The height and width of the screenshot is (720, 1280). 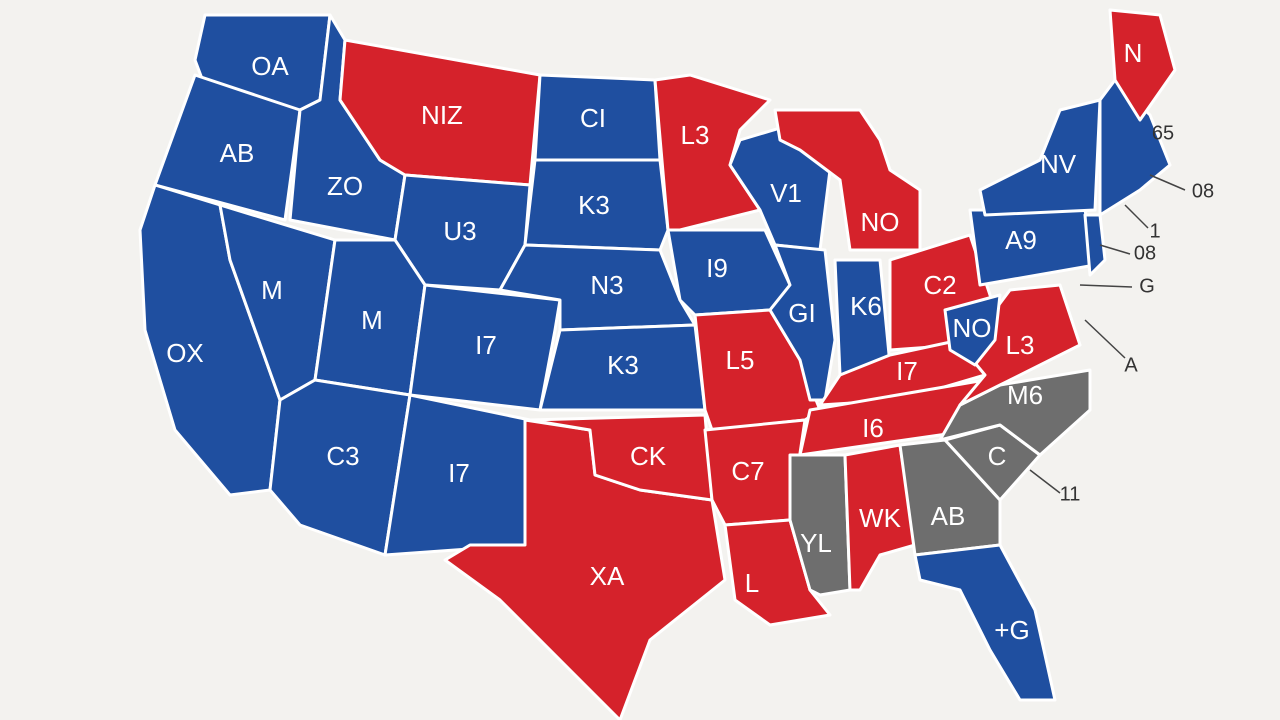 I want to click on callout-label: 65, so click(x=1163, y=133).